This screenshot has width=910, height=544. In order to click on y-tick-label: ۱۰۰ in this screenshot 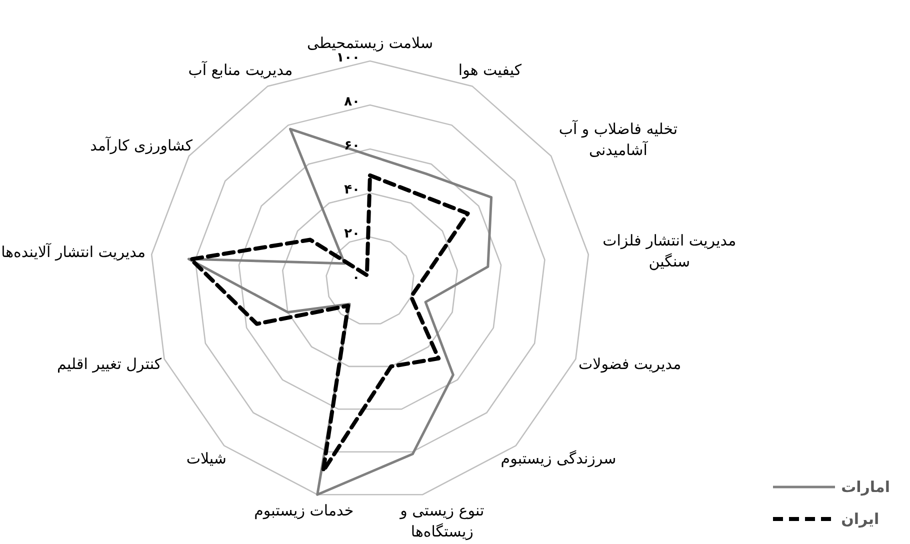, I will do `click(348, 58)`.